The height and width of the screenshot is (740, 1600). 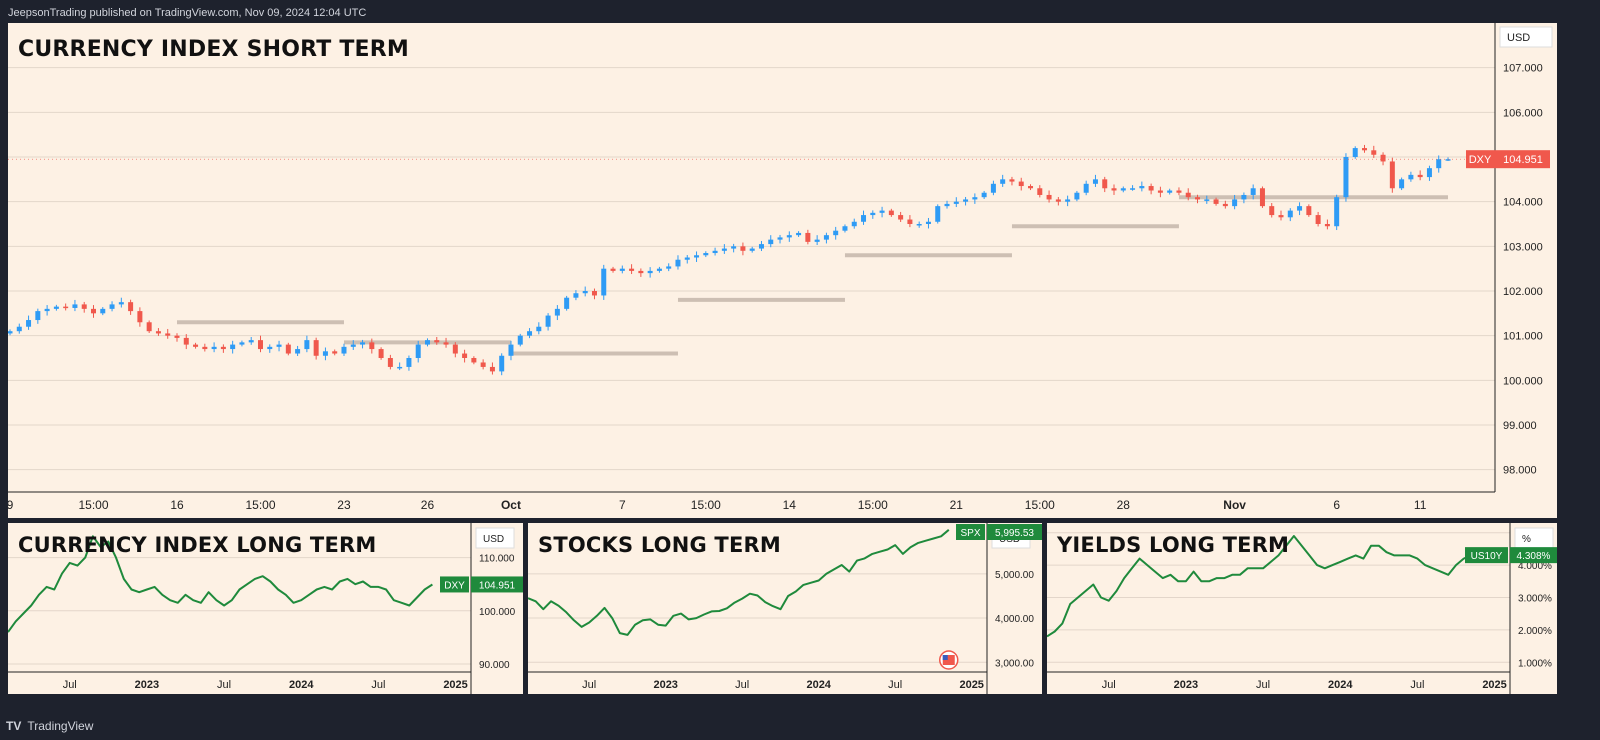 I want to click on currency-badge, so click(x=1534, y=538).